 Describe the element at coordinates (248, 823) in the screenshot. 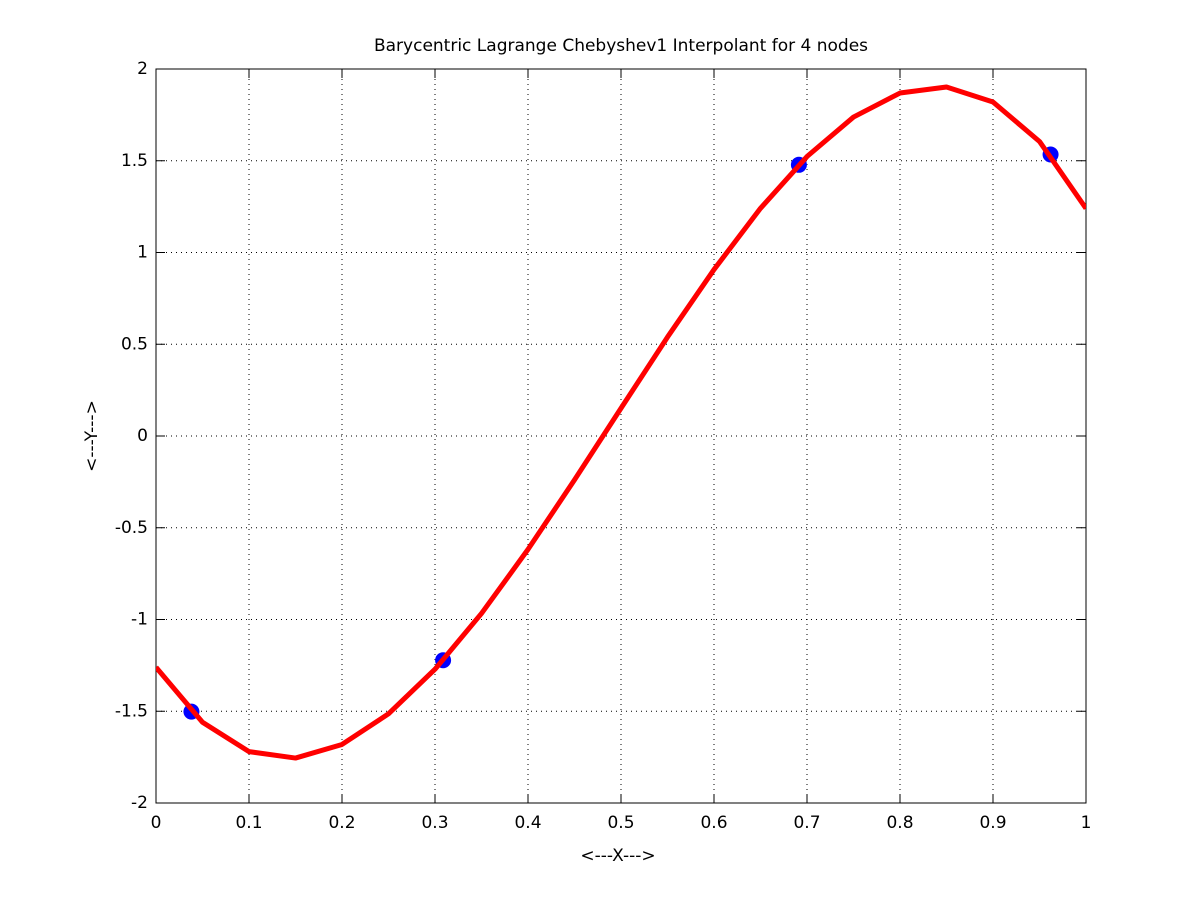

I see `x-tick-label: 0.1` at that location.